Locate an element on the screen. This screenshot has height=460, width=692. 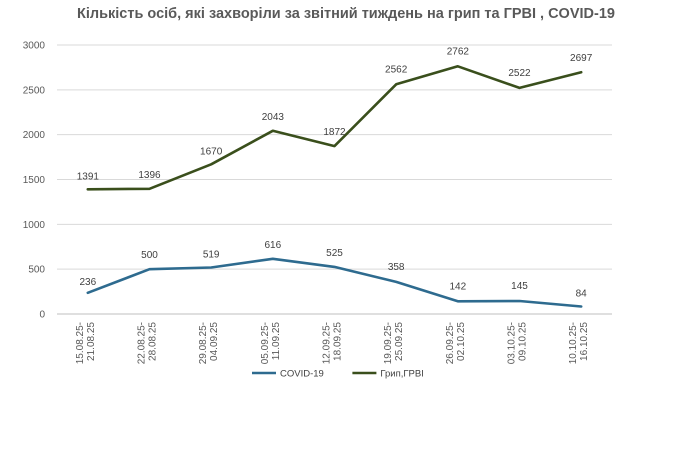
x-tick-label: 11.09.25 is located at coordinates (276, 341).